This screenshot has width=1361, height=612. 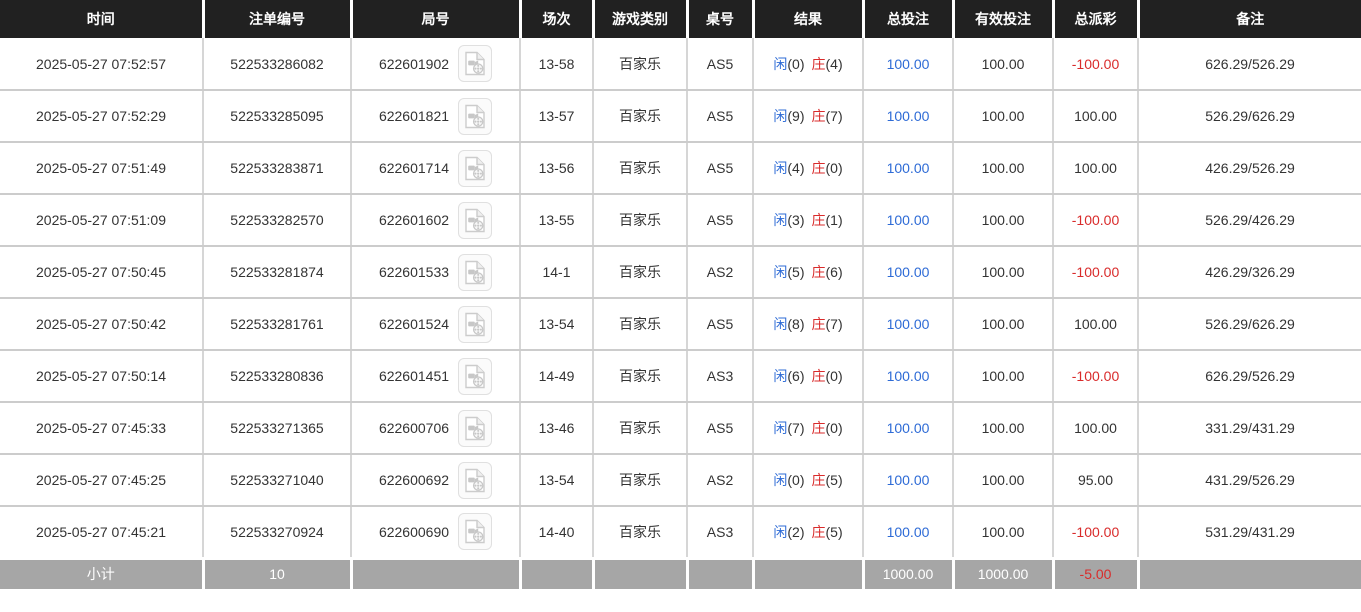 I want to click on cell-result: 闲(9) 庄(7), so click(x=807, y=116).